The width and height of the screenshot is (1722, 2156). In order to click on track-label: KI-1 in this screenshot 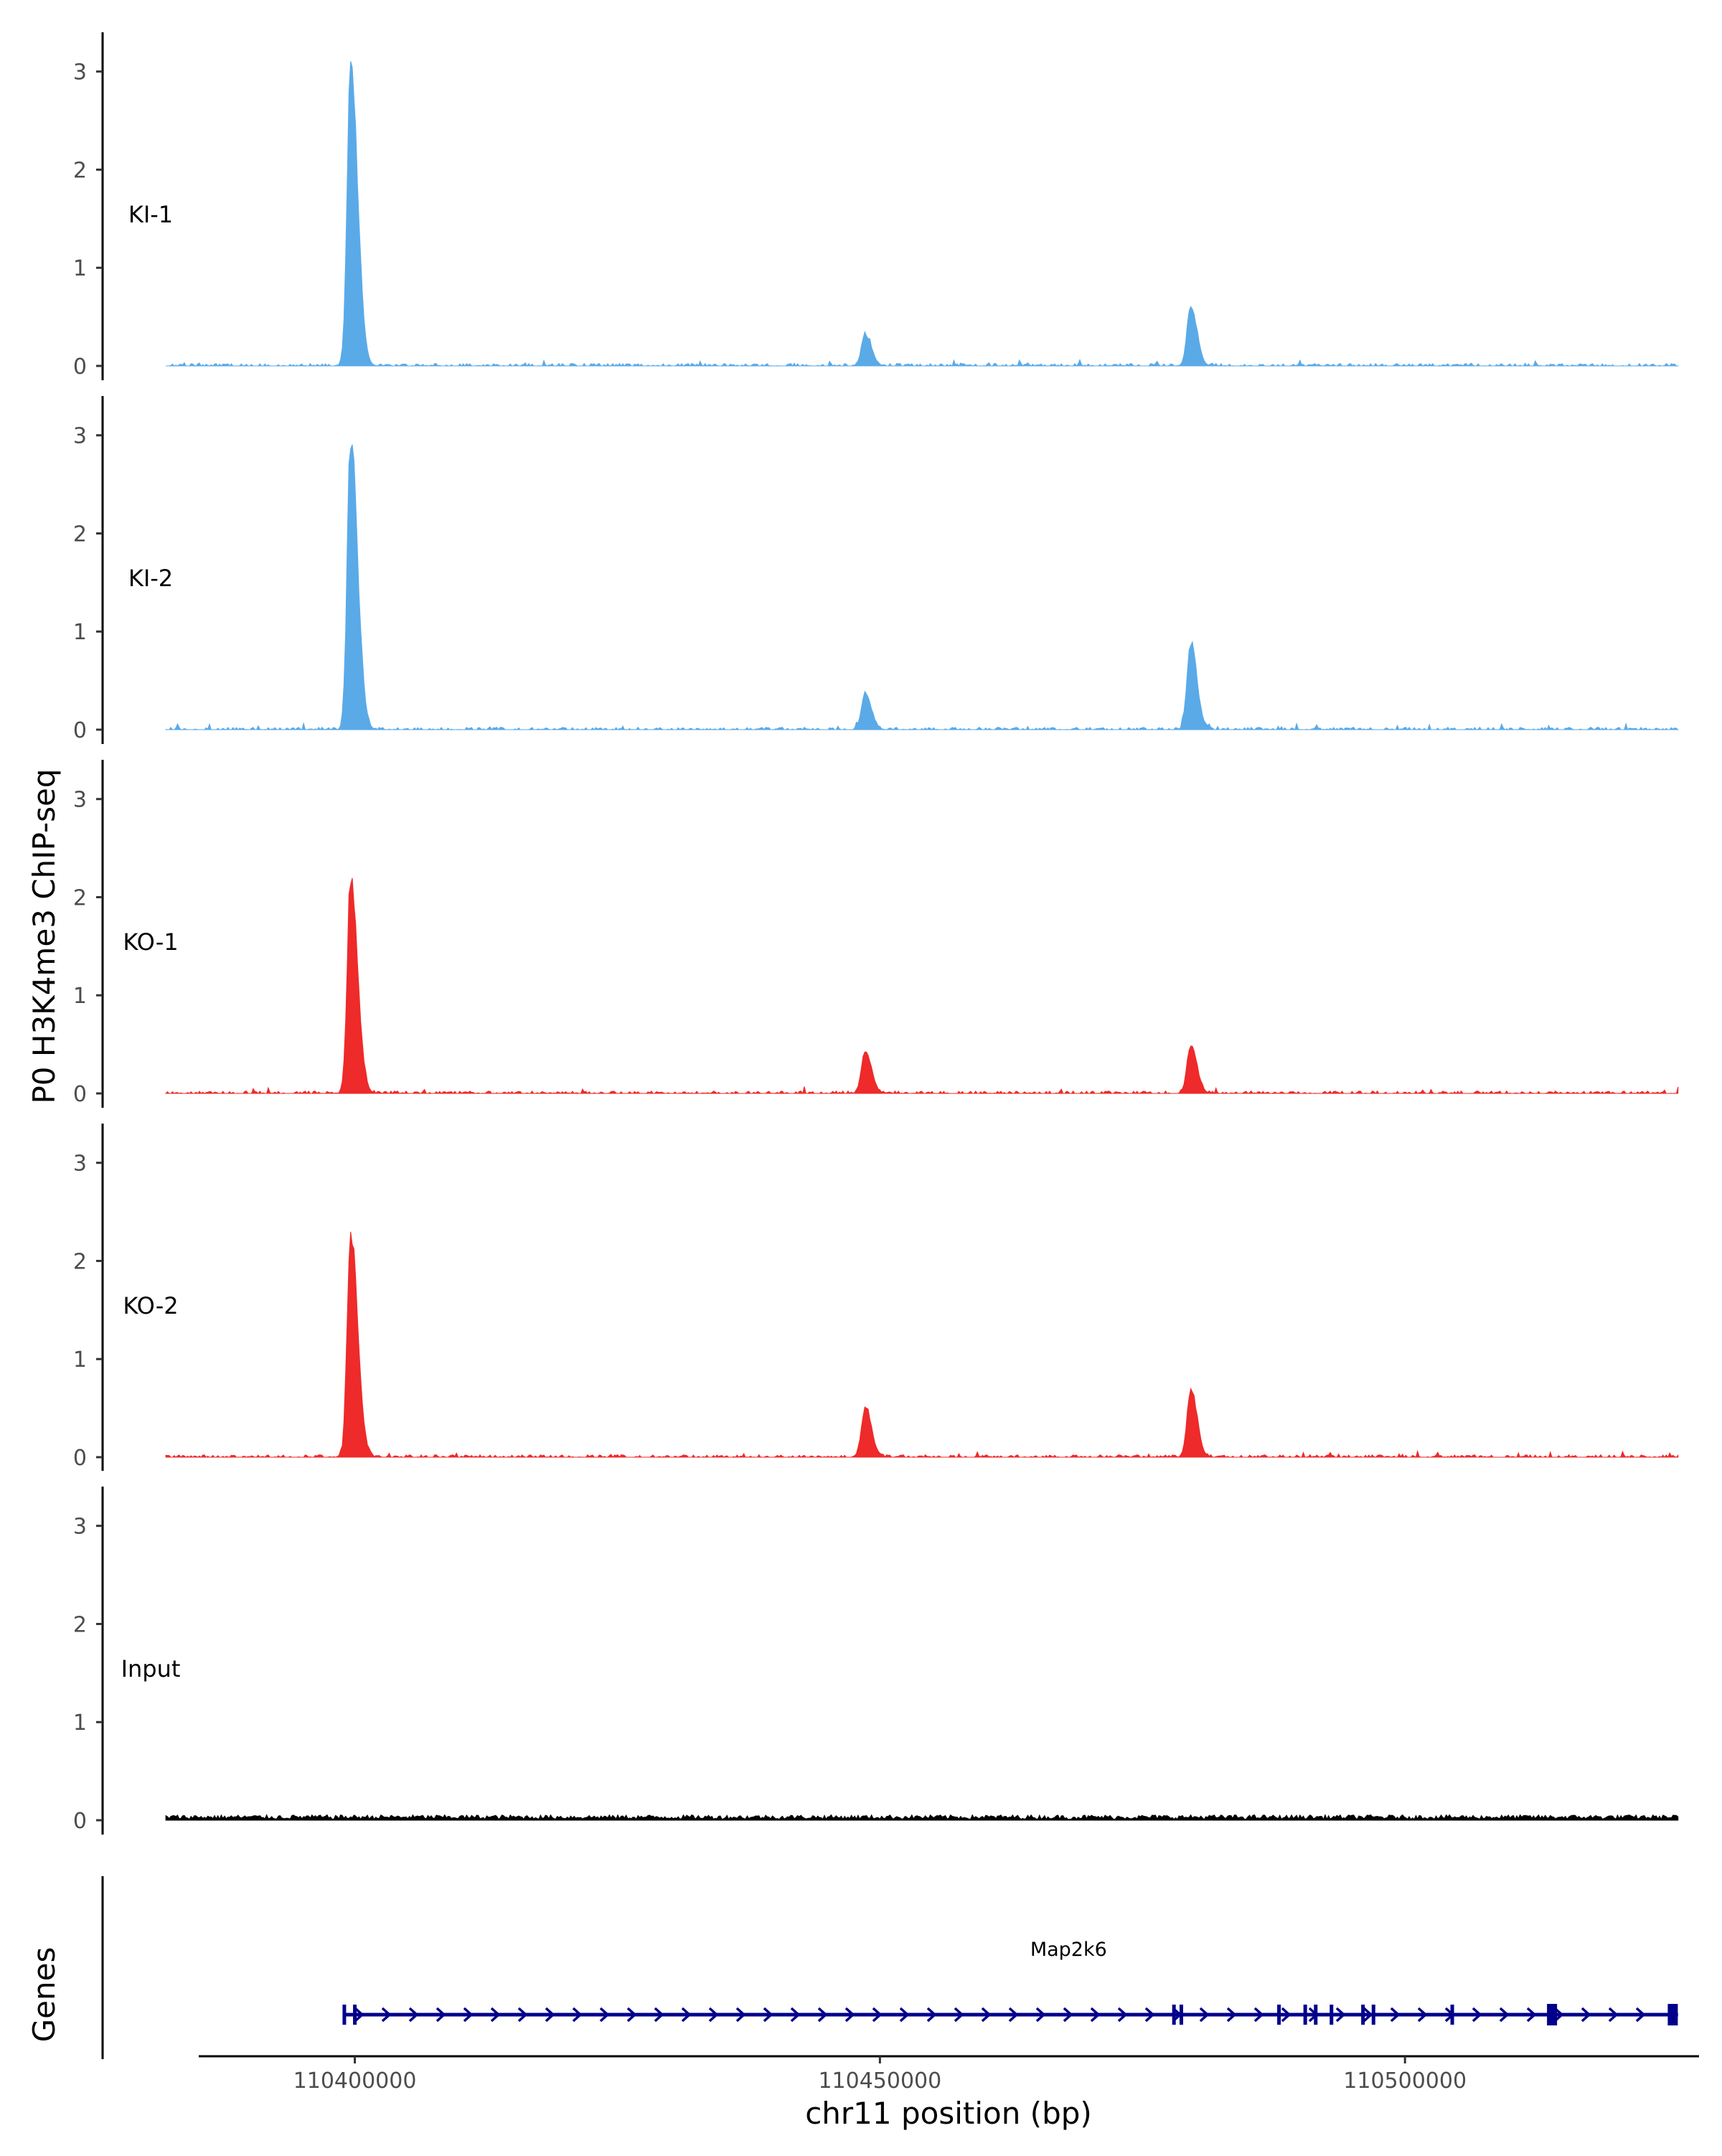, I will do `click(151, 214)`.